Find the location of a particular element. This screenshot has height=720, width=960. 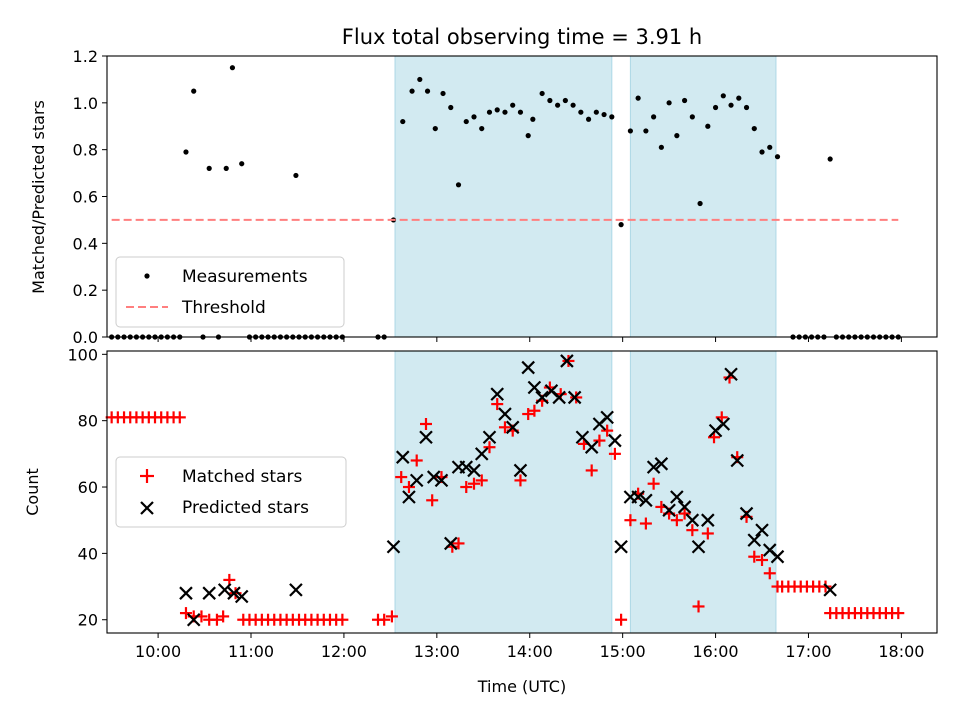

top-ylabel: Matched/Predicted stars is located at coordinates (38, 197).